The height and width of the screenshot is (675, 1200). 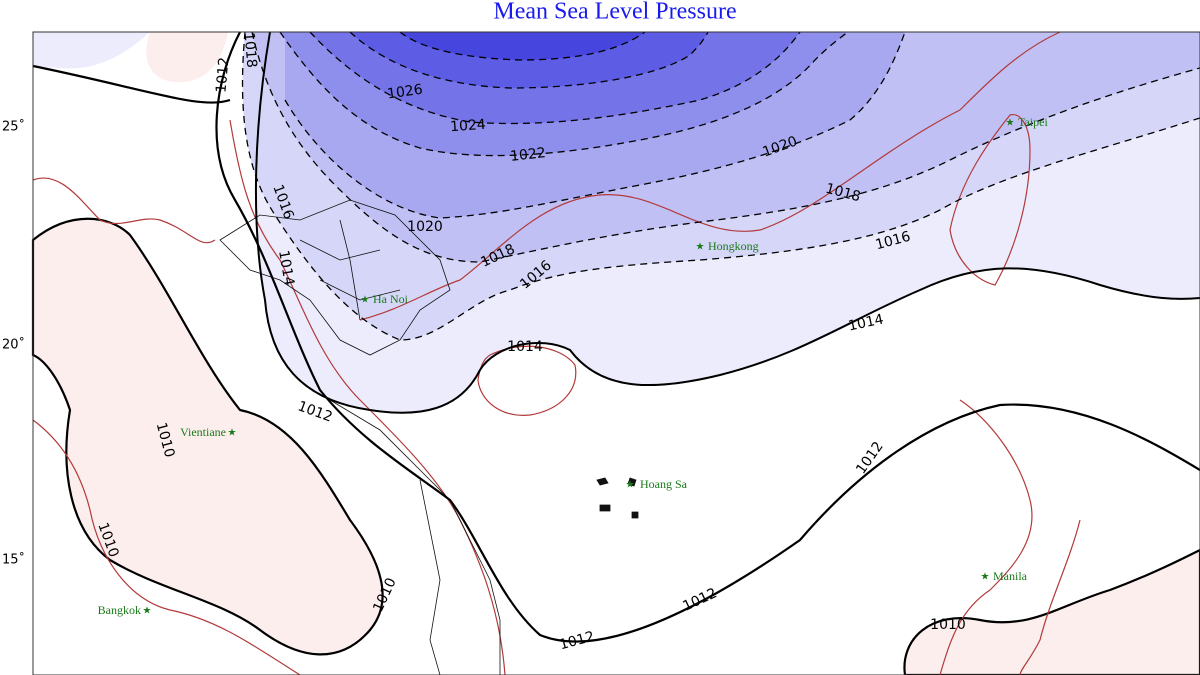 What do you see at coordinates (119, 610) in the screenshot?
I see `city-label: Bangkok` at bounding box center [119, 610].